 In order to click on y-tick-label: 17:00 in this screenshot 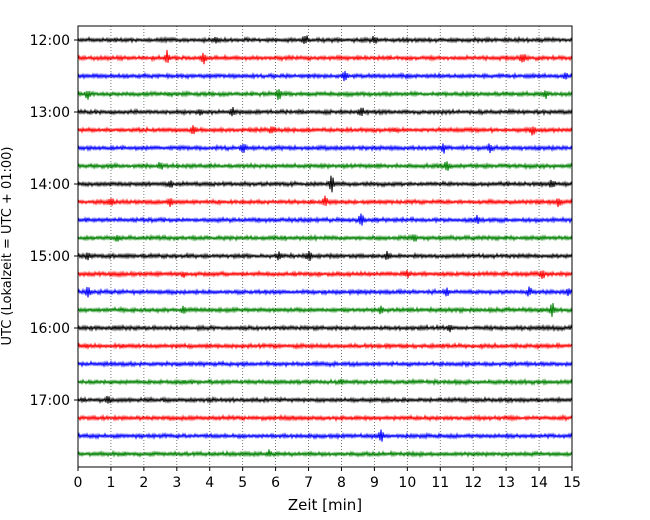, I will do `click(50, 401)`.